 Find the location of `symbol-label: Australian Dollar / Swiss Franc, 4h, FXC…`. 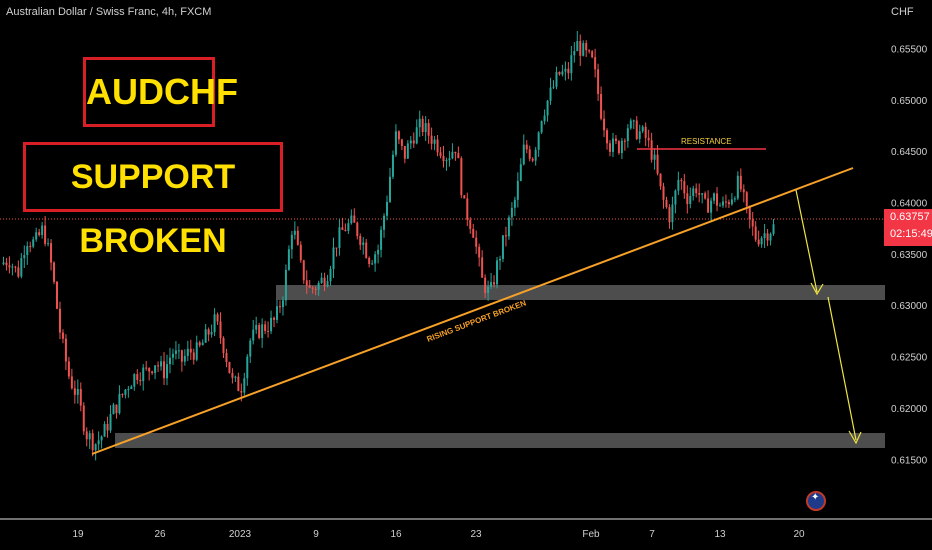

symbol-label: Australian Dollar / Swiss Franc, 4h, FXC… is located at coordinates (109, 12).